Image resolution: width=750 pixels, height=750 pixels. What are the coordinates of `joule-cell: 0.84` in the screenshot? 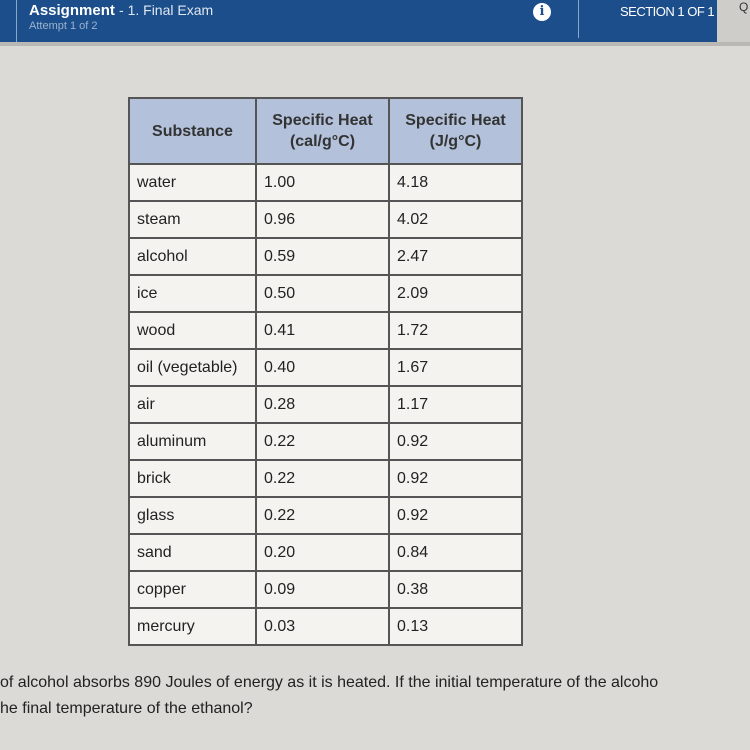 It's located at (455, 552).